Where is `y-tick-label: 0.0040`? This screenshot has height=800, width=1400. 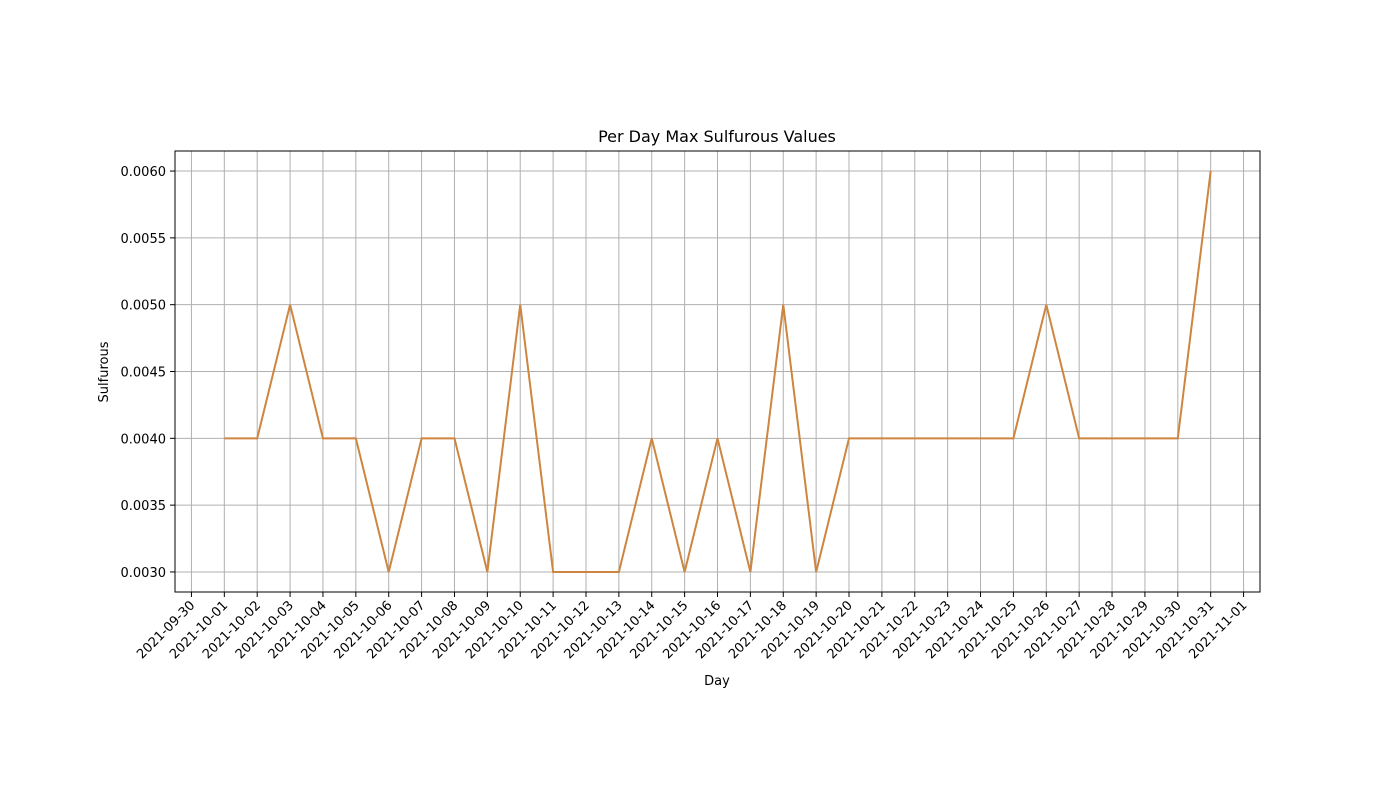 y-tick-label: 0.0040 is located at coordinates (144, 439).